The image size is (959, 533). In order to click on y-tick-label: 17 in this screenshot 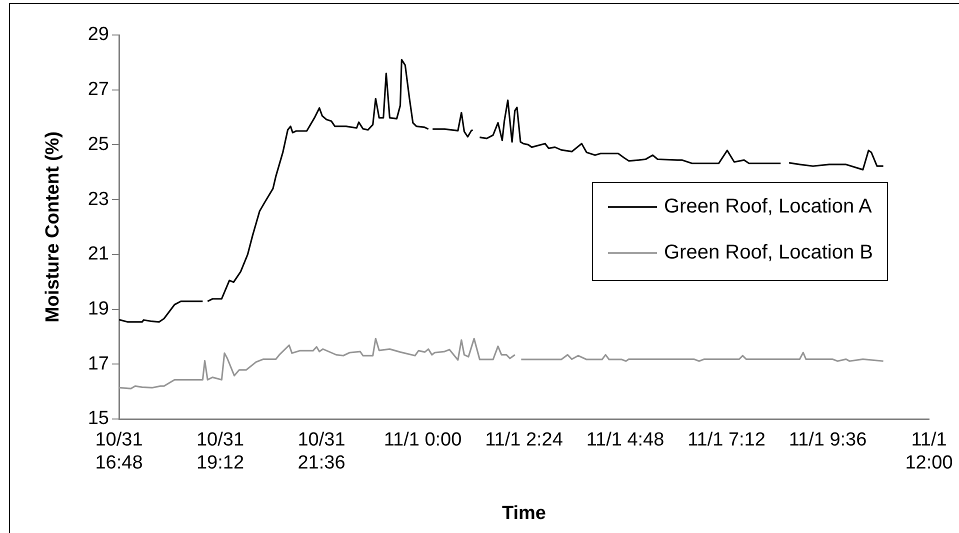, I will do `click(98, 363)`.